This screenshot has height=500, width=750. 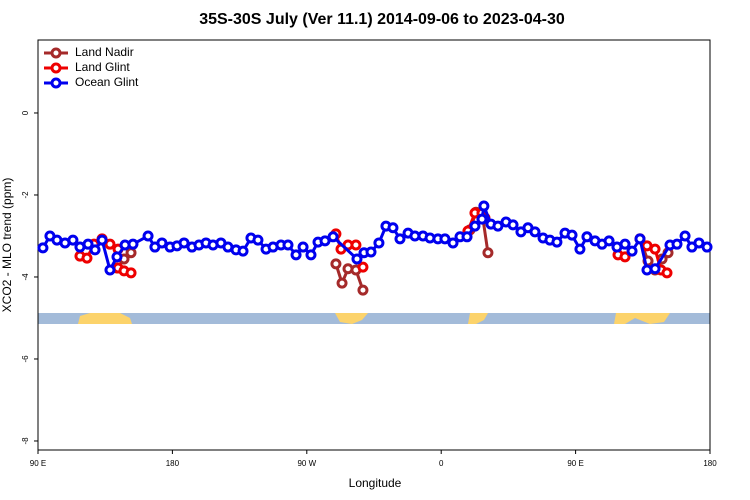 I want to click on legend-label: Land Nadir, so click(x=104, y=52).